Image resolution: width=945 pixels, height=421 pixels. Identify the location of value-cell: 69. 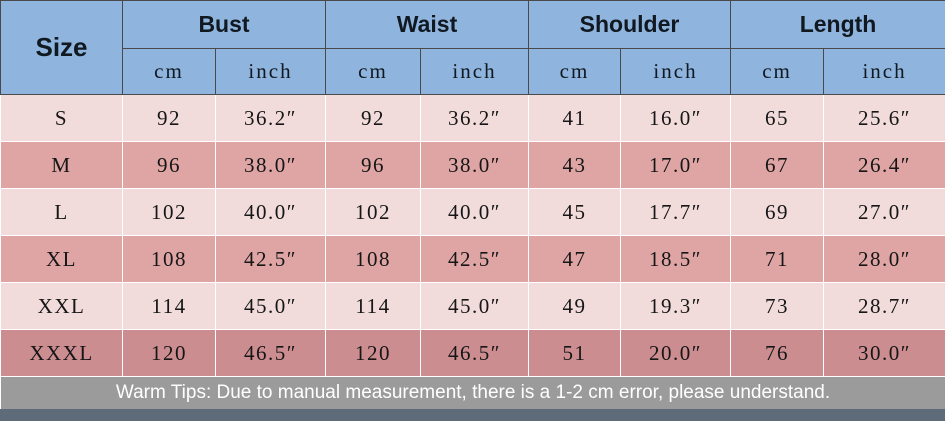
(777, 212).